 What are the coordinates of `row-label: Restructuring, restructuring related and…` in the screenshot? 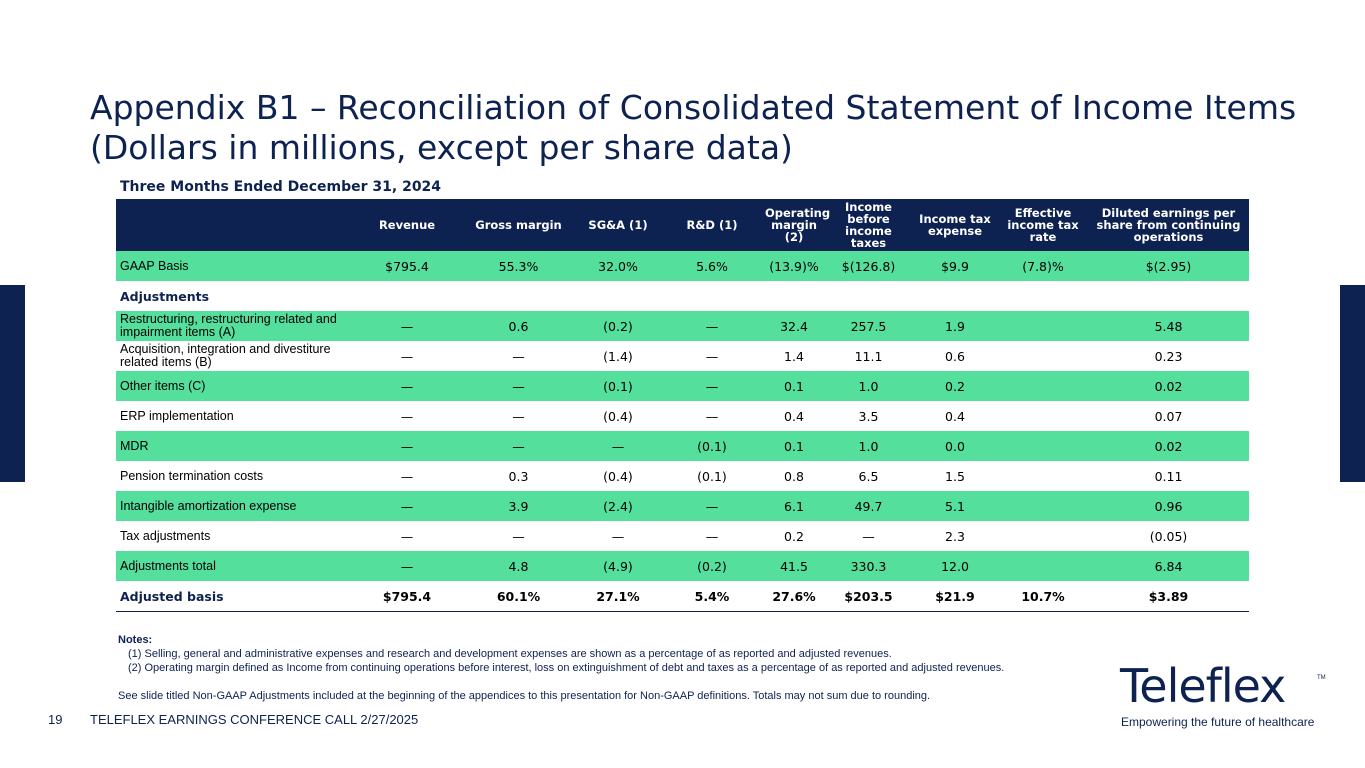 It's located at (234, 326).